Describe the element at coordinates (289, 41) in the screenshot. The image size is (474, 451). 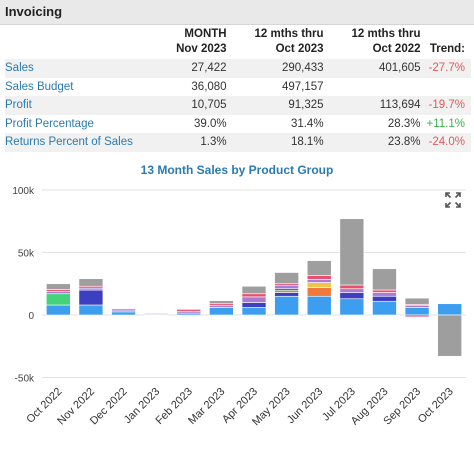
I see `column-header-12mths-current: 12 mths thru Oct 2023` at that location.